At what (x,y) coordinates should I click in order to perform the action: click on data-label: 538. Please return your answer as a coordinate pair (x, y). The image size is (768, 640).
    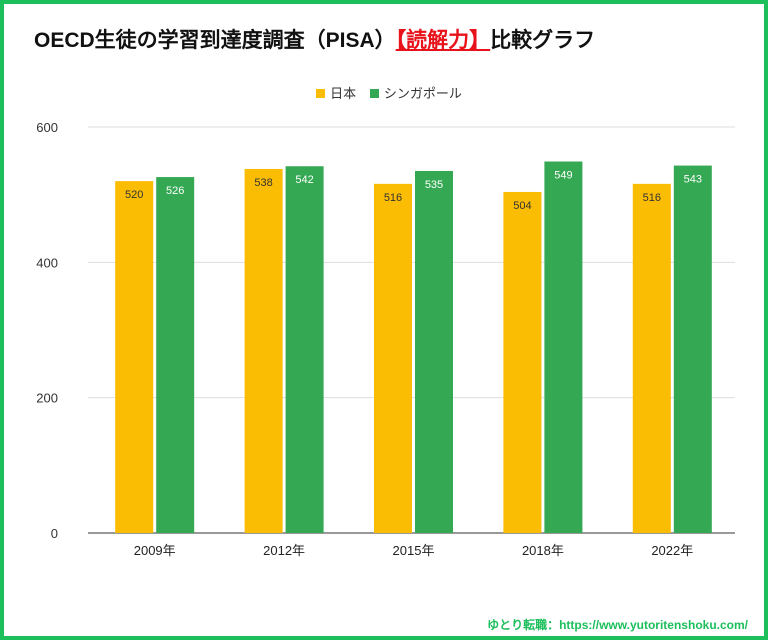
    Looking at the image, I should click on (263, 183).